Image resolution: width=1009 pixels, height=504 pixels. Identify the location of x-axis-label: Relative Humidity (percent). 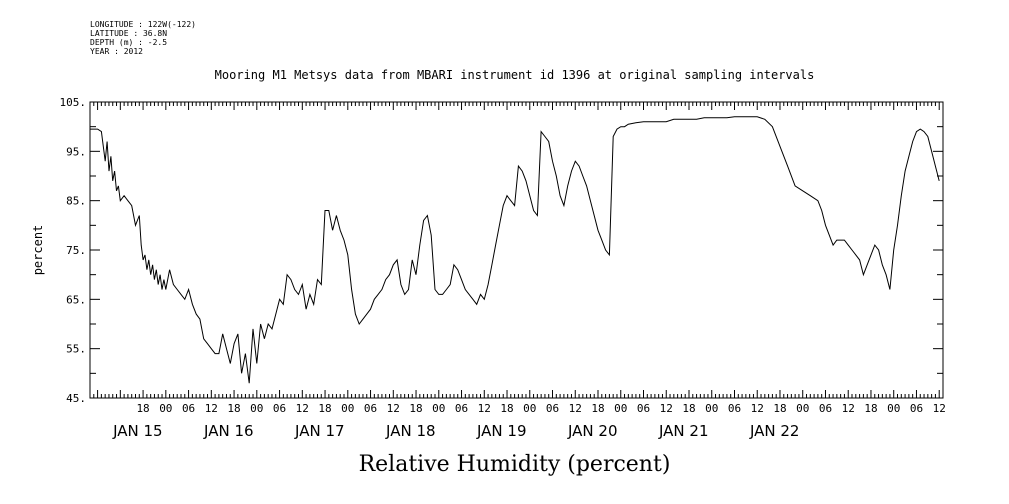
(514, 464).